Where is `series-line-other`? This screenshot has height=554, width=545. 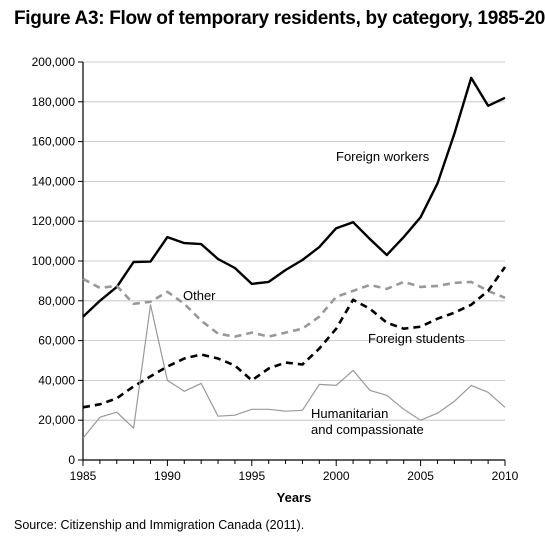 series-line-other is located at coordinates (294, 307).